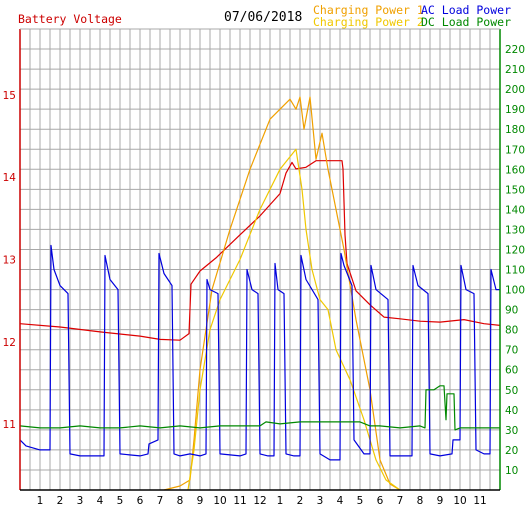 This screenshot has width=527, height=510. I want to click on y-right-tick-label: 120, so click(515, 250).